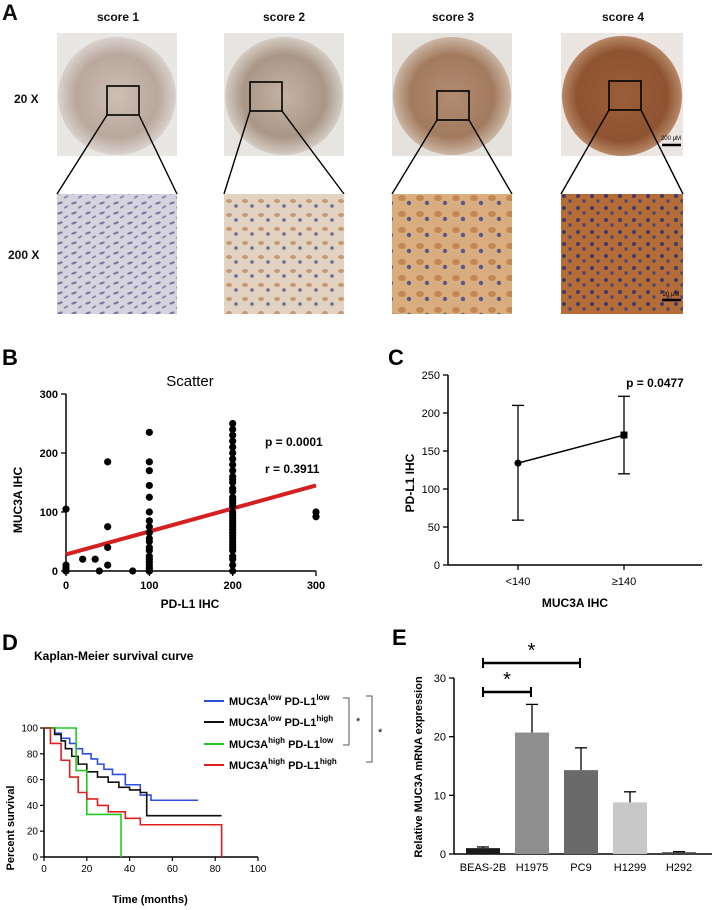 This screenshot has width=722, height=910. I want to click on legend-label: MUC3Ahigh PD-L1high, so click(283, 764).